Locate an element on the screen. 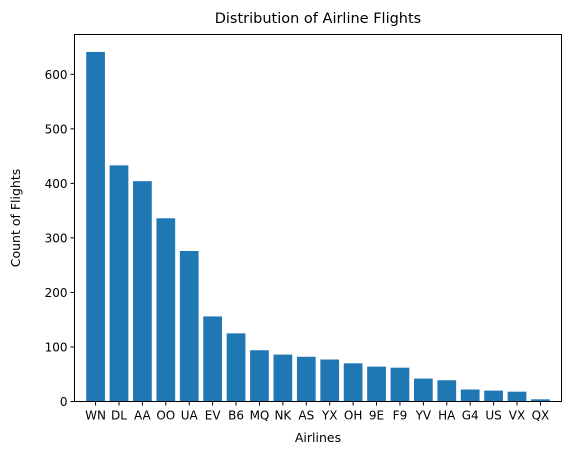 This screenshot has width=571, height=455. bar-f9 is located at coordinates (400, 384).